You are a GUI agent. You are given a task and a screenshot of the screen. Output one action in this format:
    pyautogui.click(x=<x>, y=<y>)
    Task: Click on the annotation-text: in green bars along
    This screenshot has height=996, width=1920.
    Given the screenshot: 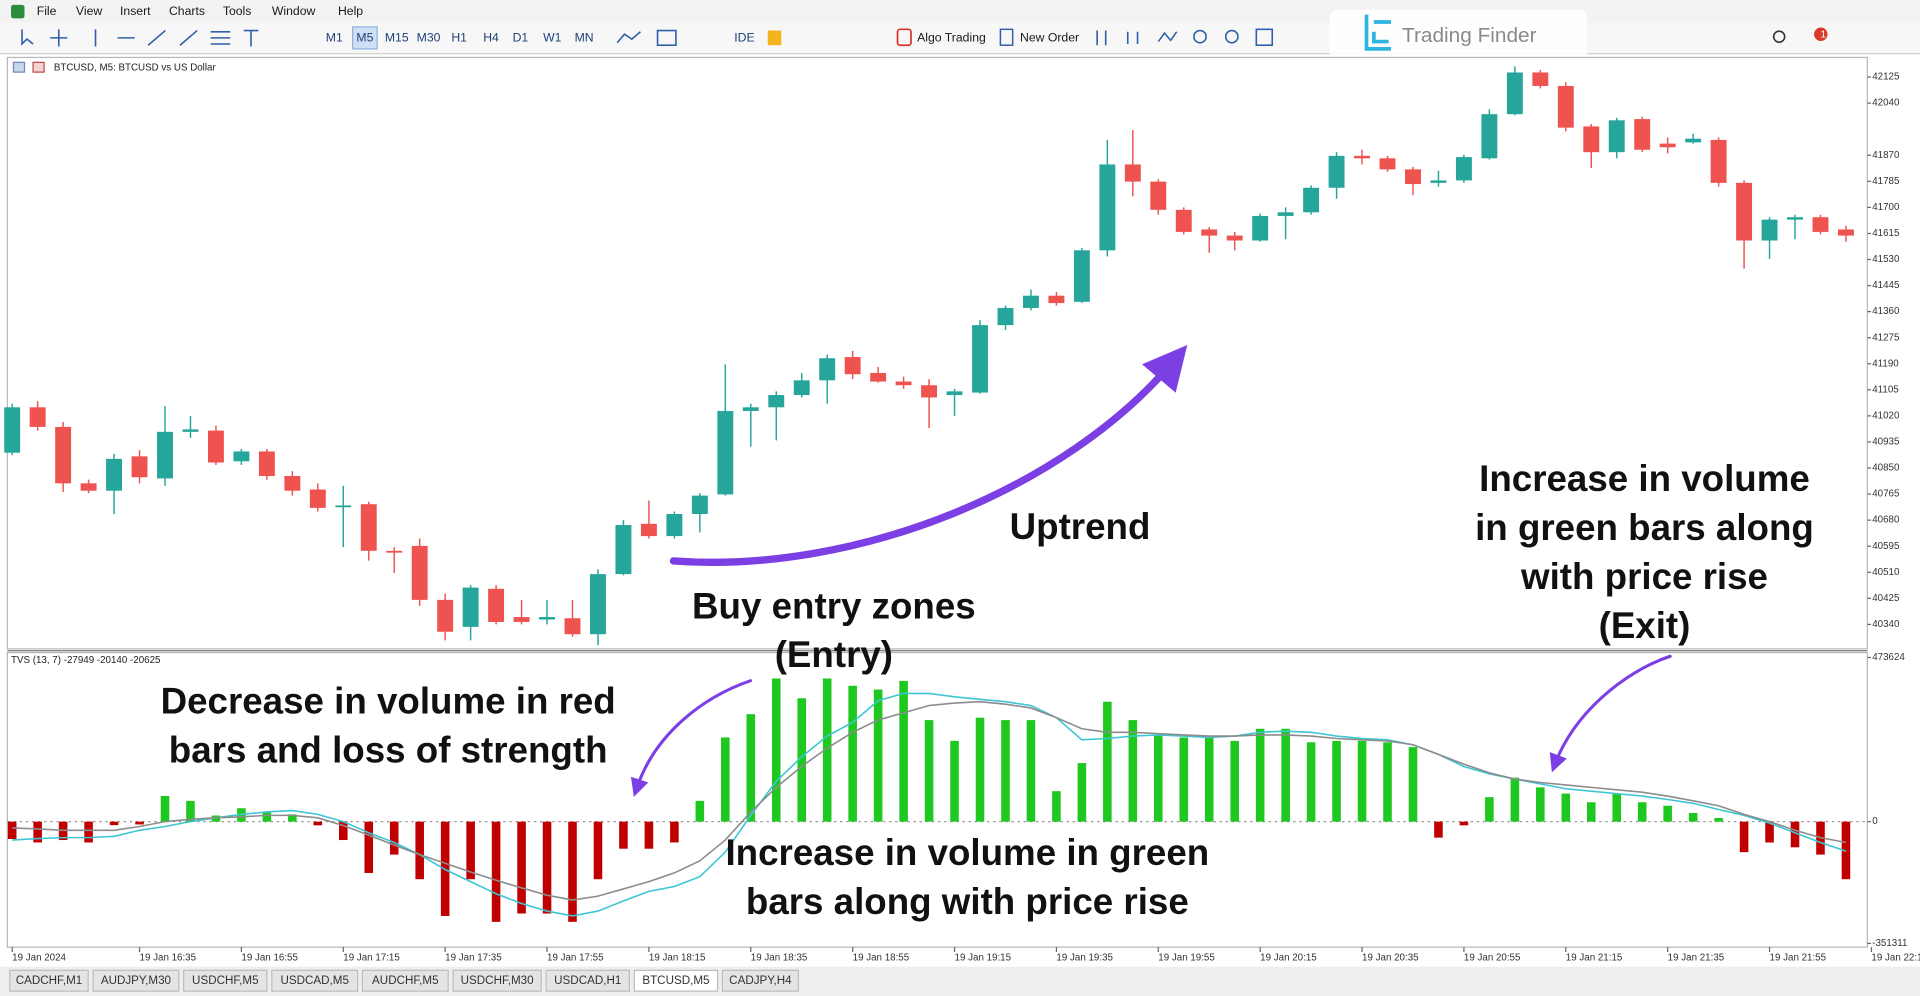 What is the action you would take?
    pyautogui.click(x=1644, y=527)
    